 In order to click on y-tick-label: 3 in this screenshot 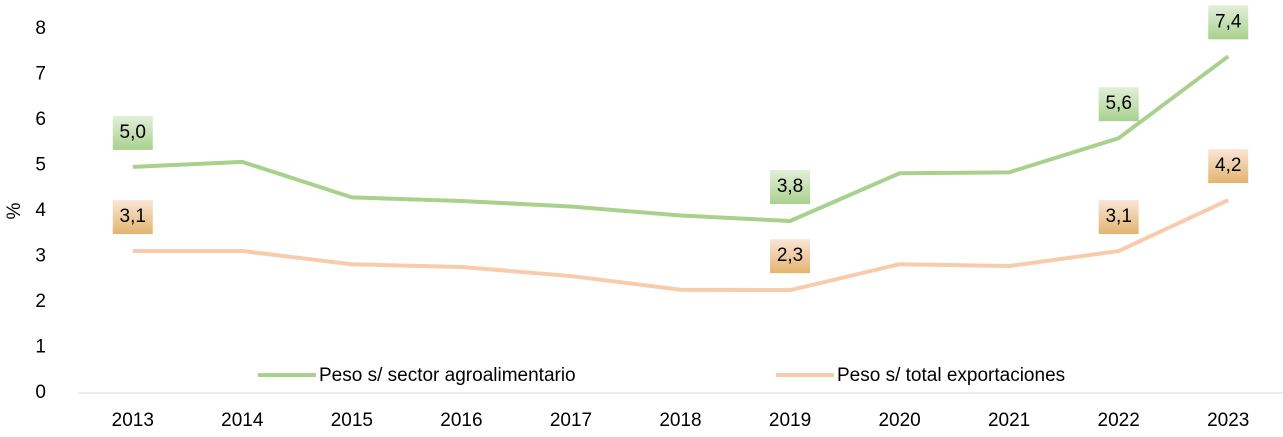, I will do `click(40, 256)`.